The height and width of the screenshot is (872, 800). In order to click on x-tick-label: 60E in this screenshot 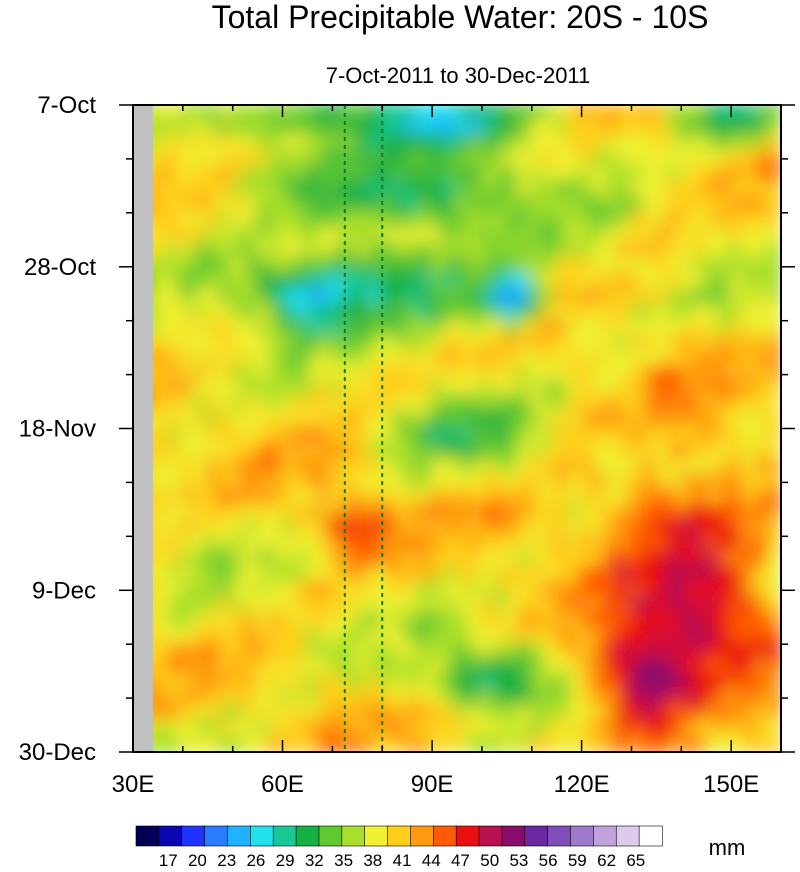, I will do `click(282, 784)`.